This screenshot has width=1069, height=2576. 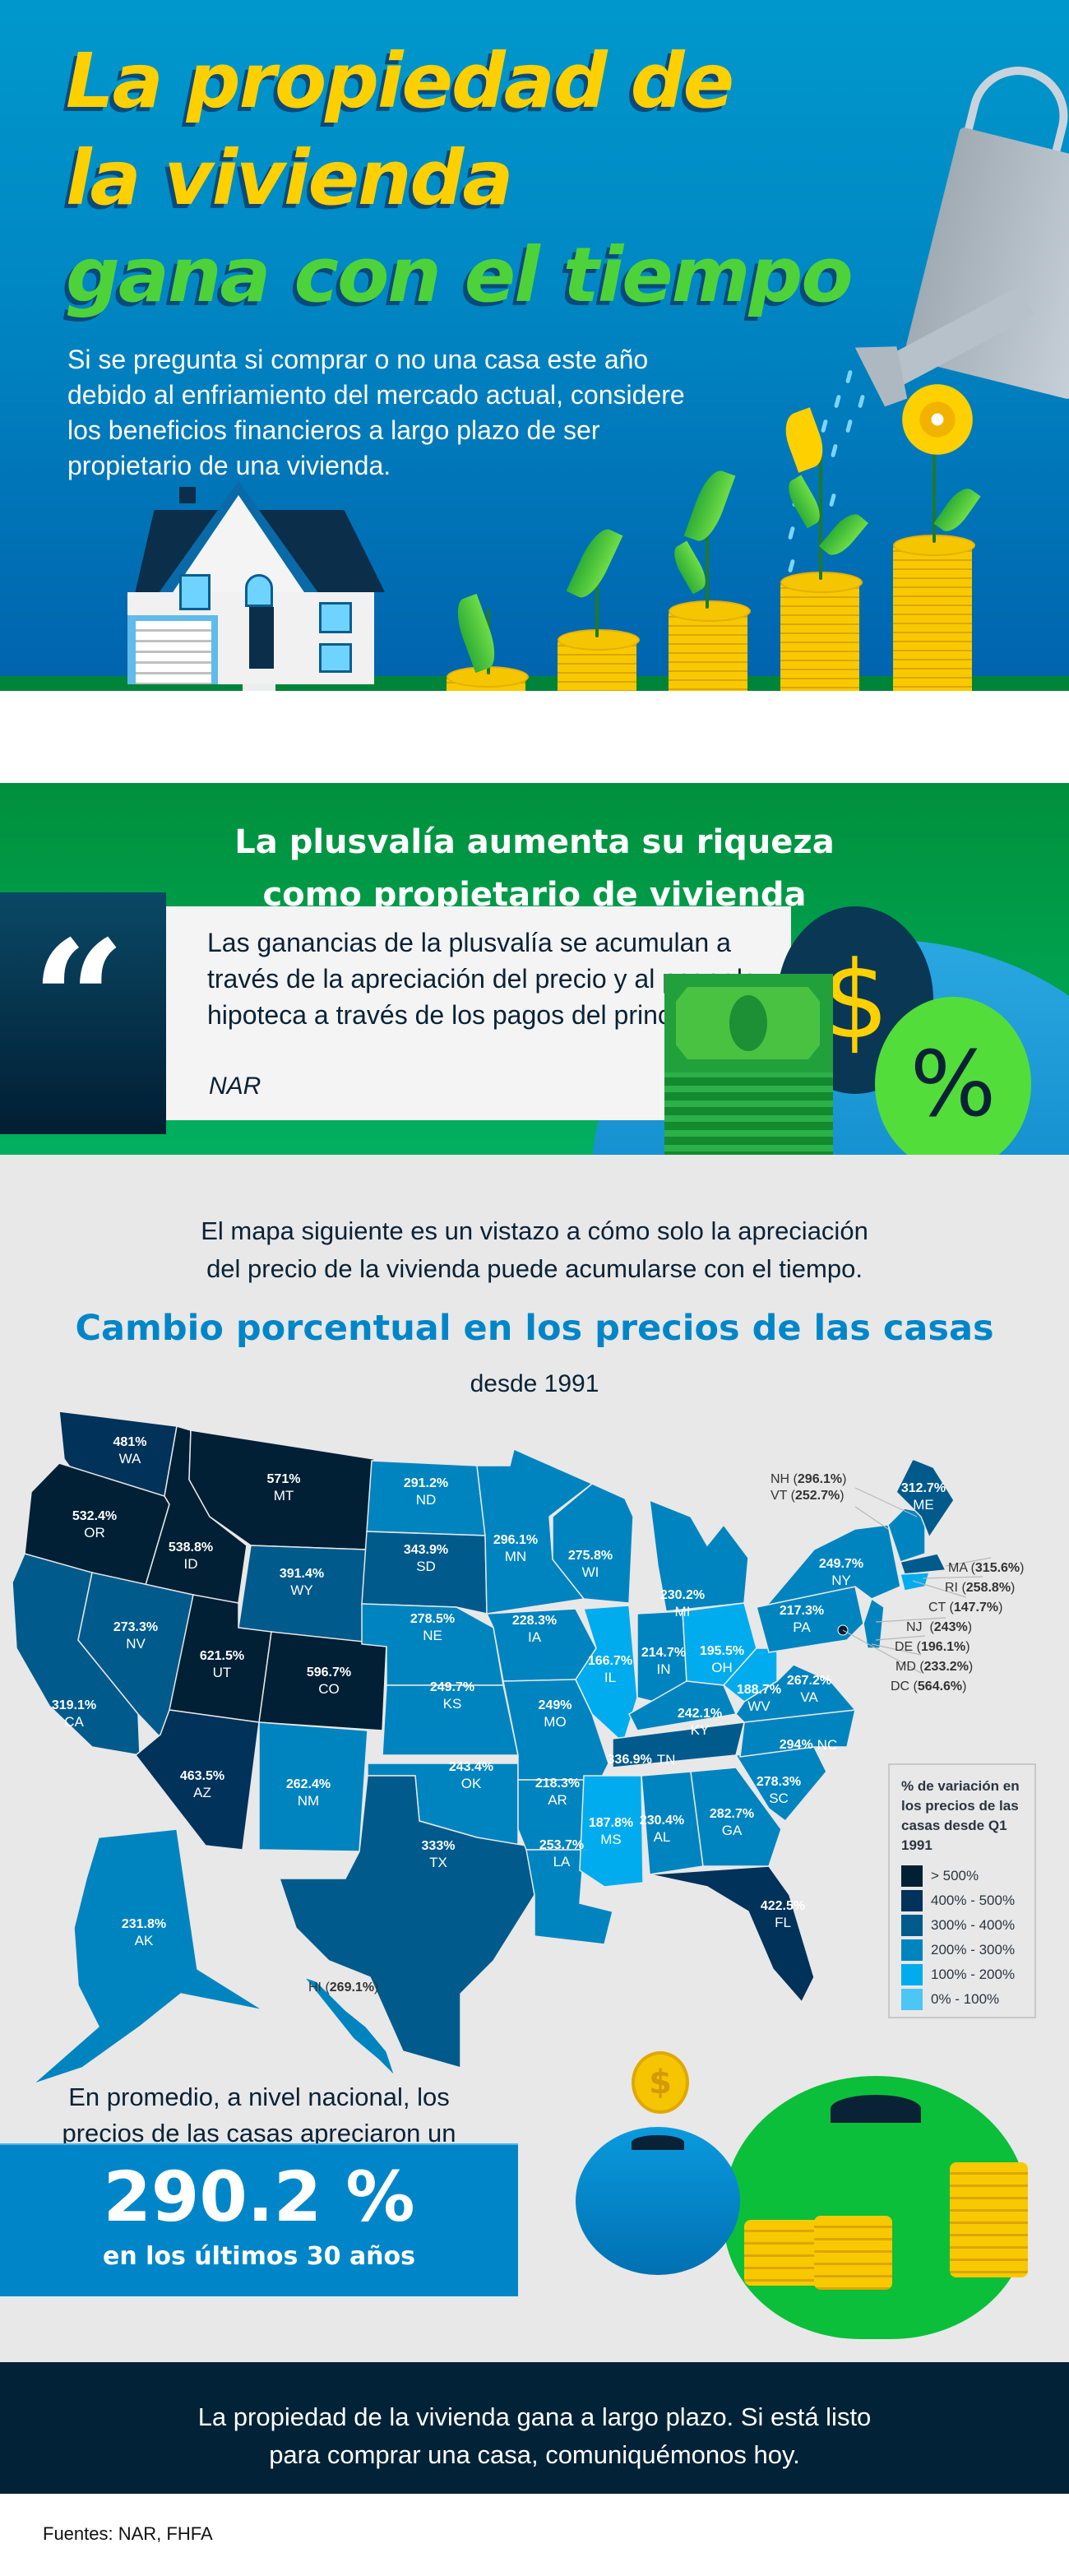 What do you see at coordinates (962, 1876) in the screenshot?
I see `legend-item: > 500%` at bounding box center [962, 1876].